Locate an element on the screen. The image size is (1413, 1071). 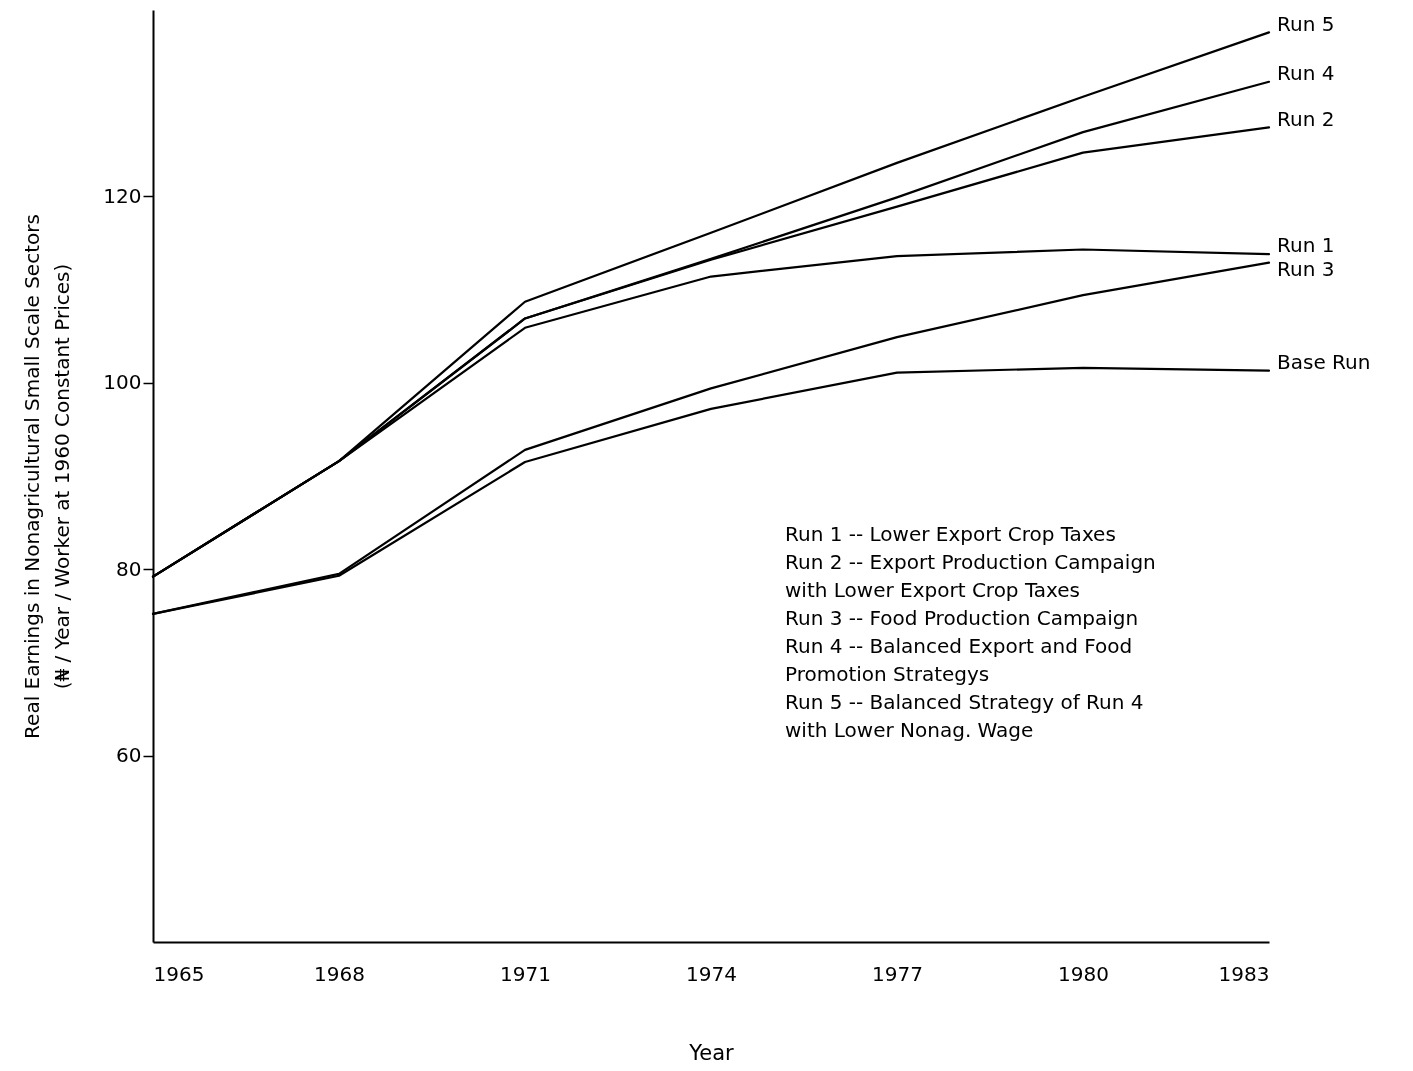
annotation: Run 2 -- Export Production Campaign with Lower Export Crop Taxes is located at coordinates (970, 576).